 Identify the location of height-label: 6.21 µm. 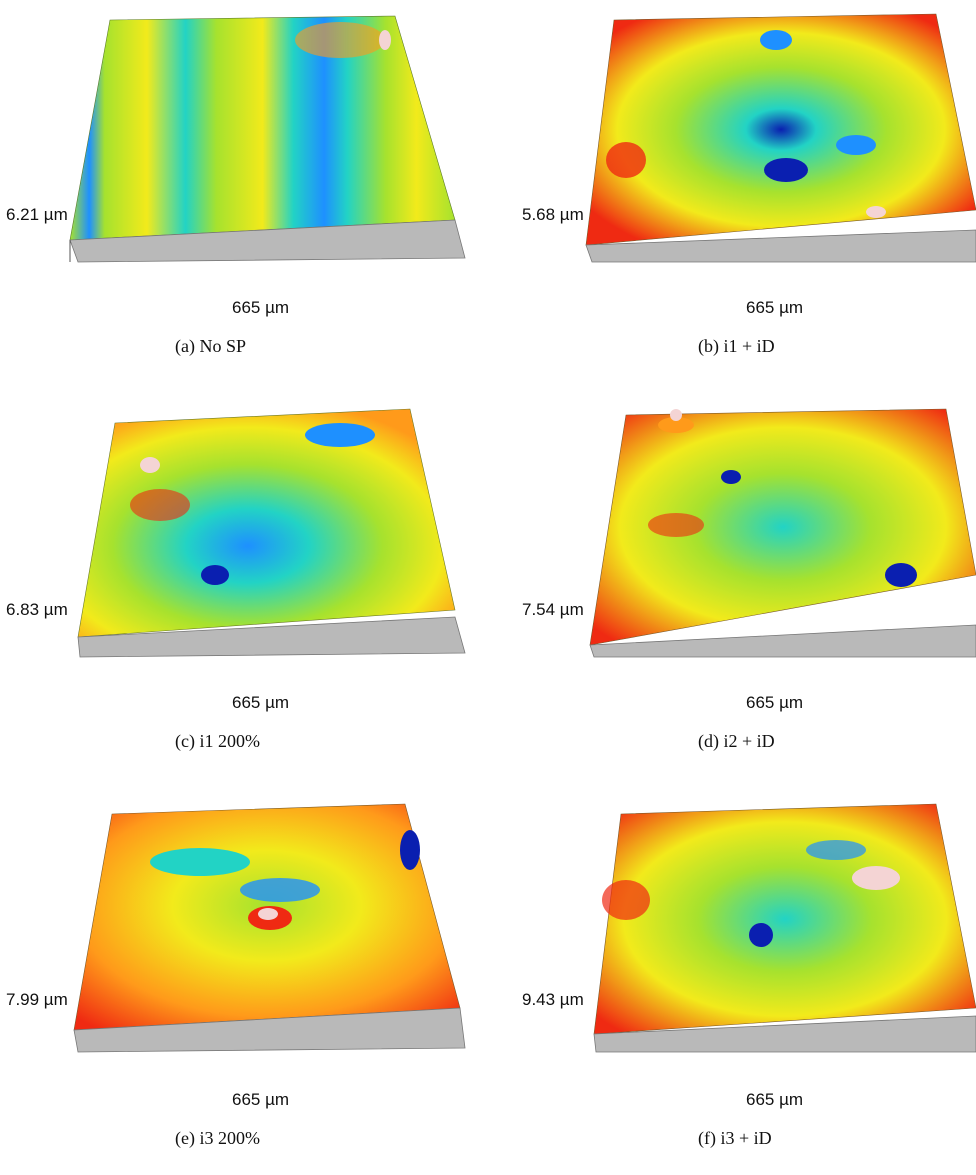
(37, 214).